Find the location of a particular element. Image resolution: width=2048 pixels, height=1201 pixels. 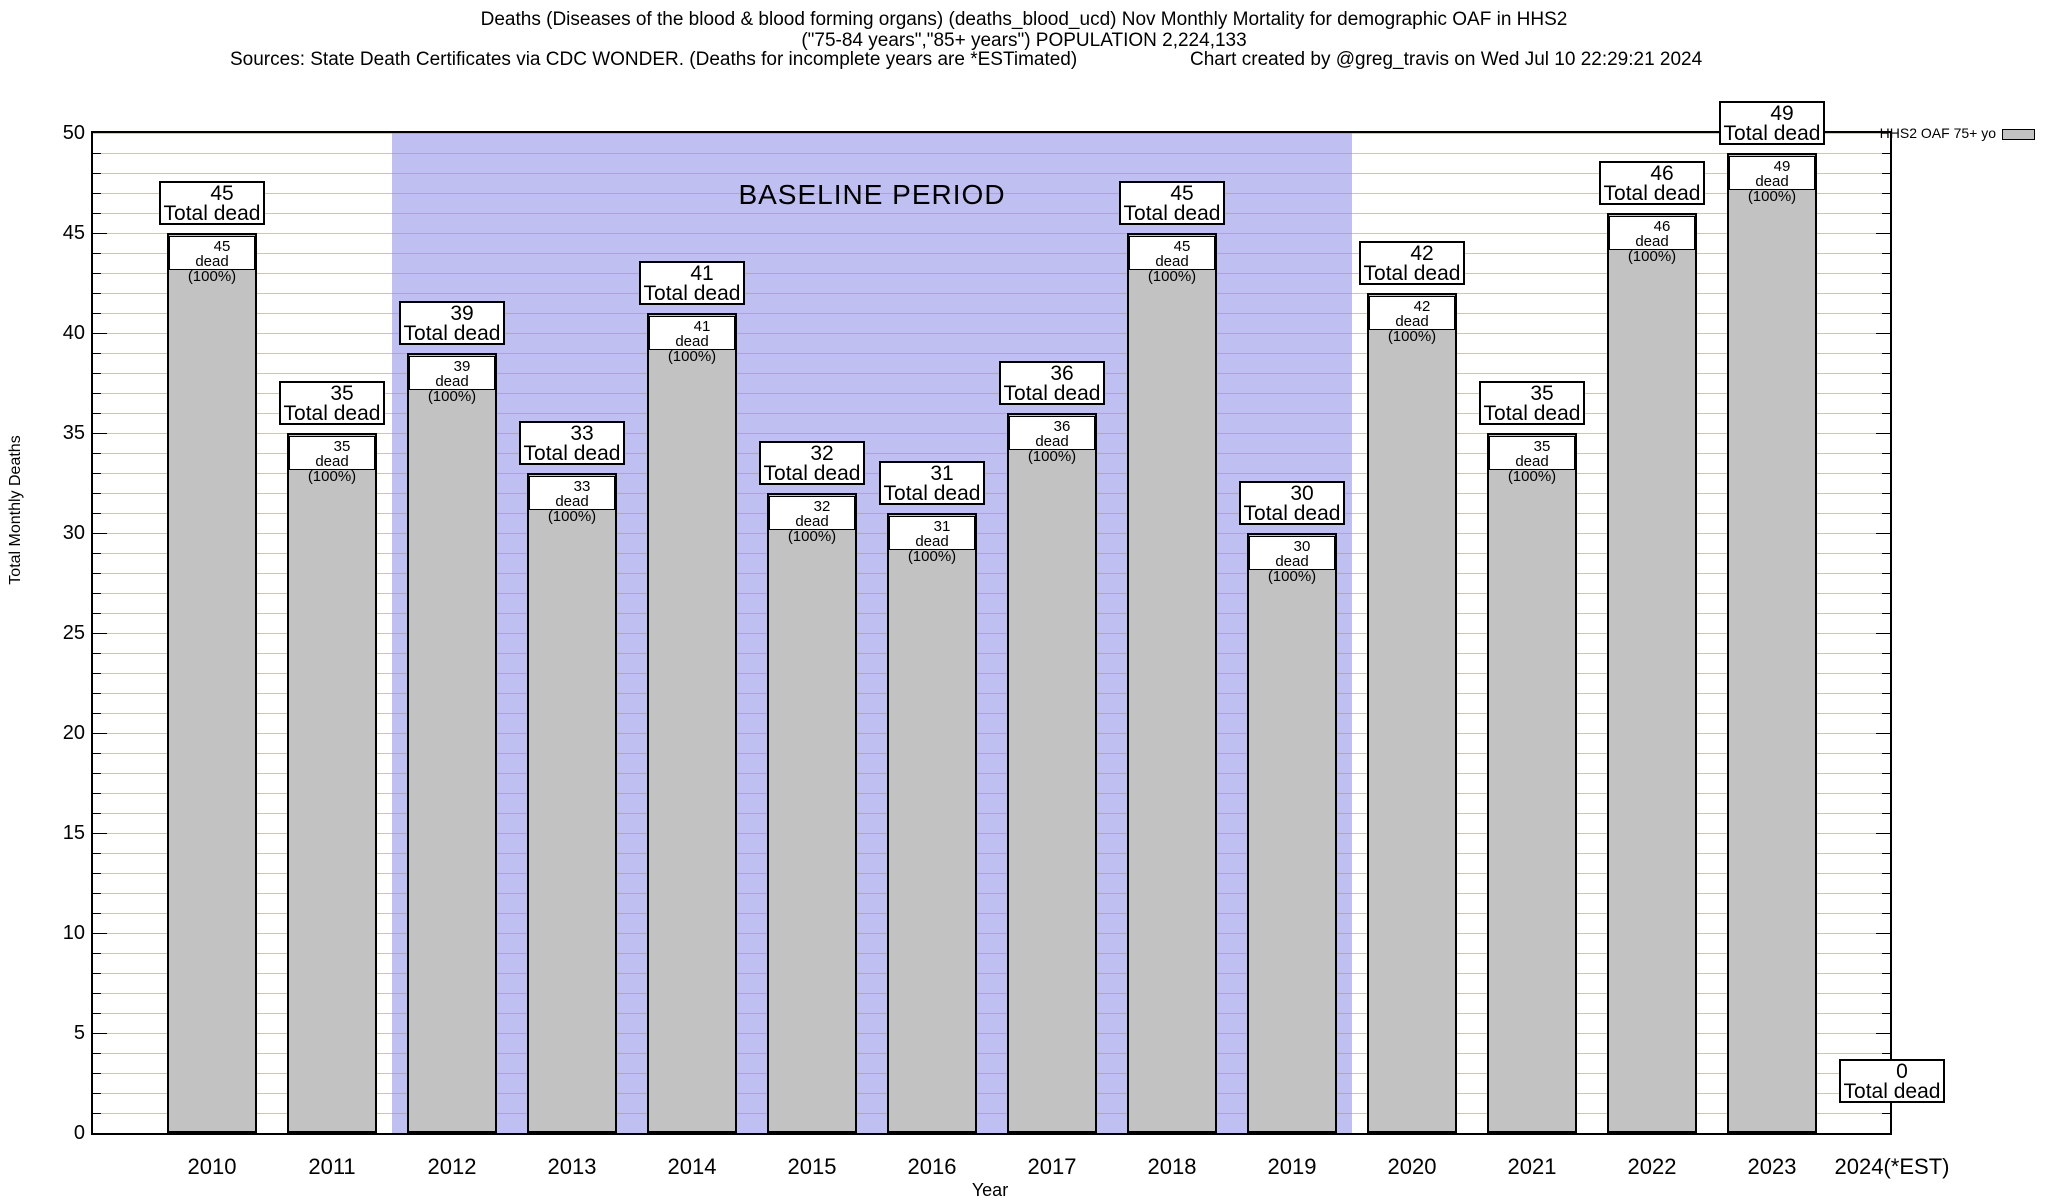

y-tick-label-15: 15 is located at coordinates (73, 833).